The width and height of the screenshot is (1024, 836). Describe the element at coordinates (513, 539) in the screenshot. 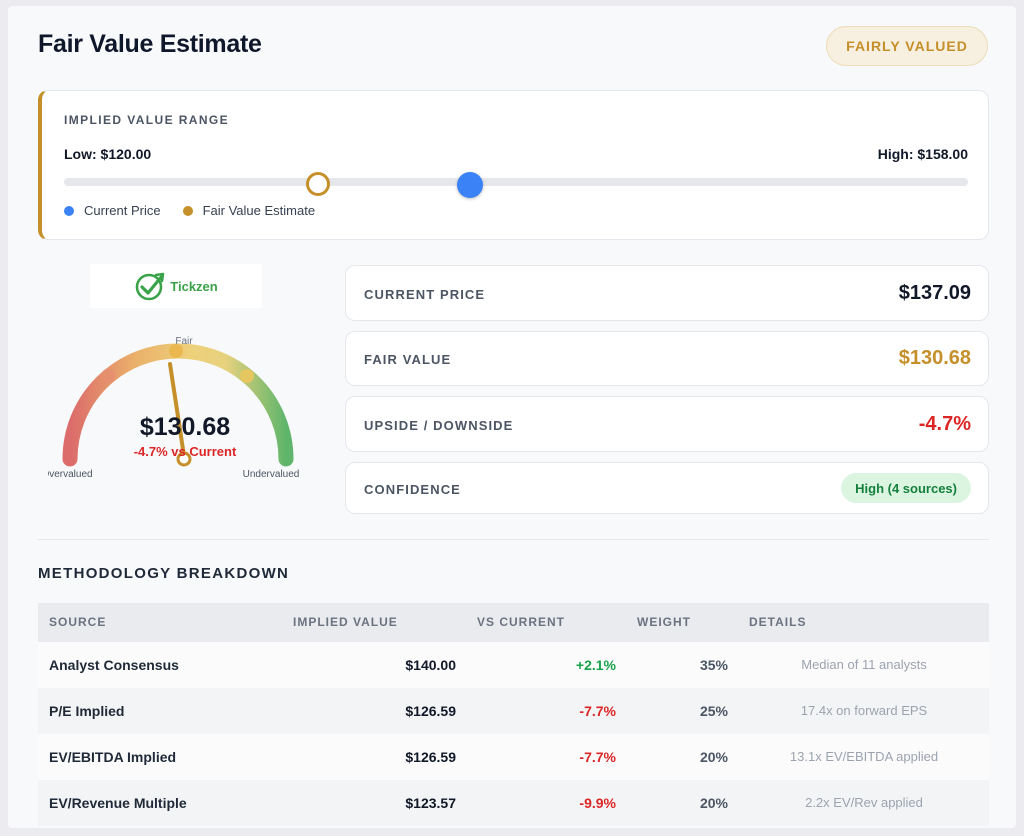

I see `section-divider` at that location.